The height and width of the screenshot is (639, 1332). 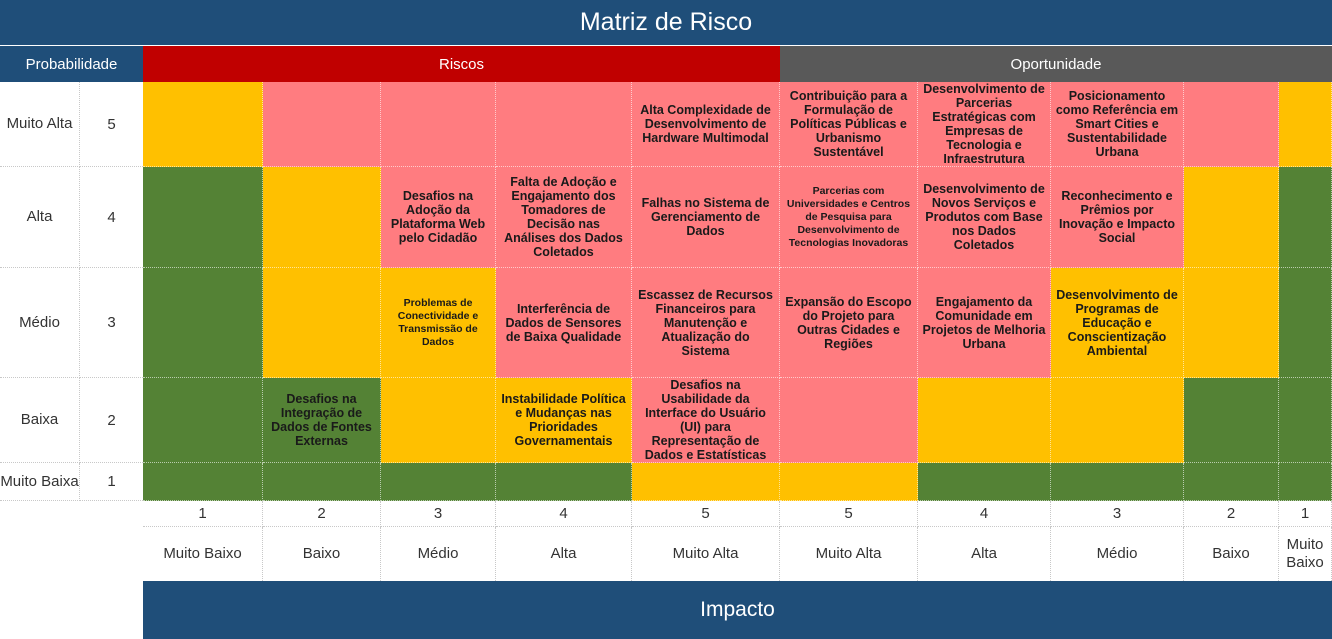 What do you see at coordinates (40, 482) in the screenshot?
I see `probability-label: Muito Baixa` at bounding box center [40, 482].